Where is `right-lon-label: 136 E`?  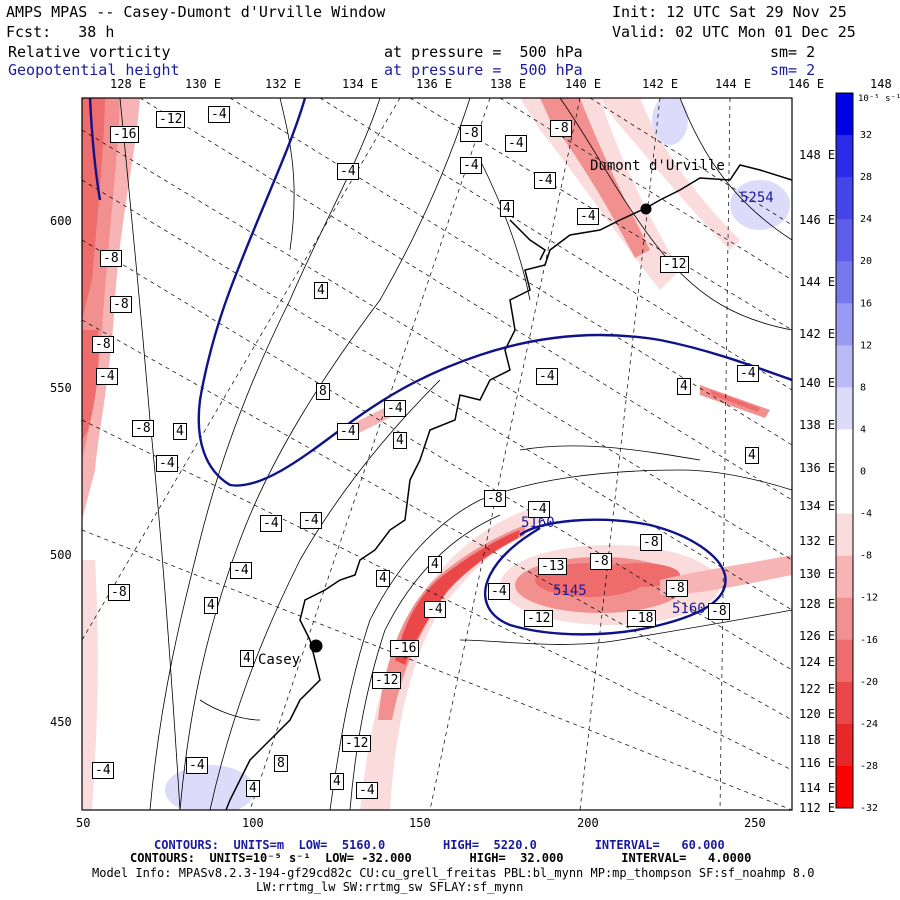 right-lon-label: 136 E is located at coordinates (817, 468).